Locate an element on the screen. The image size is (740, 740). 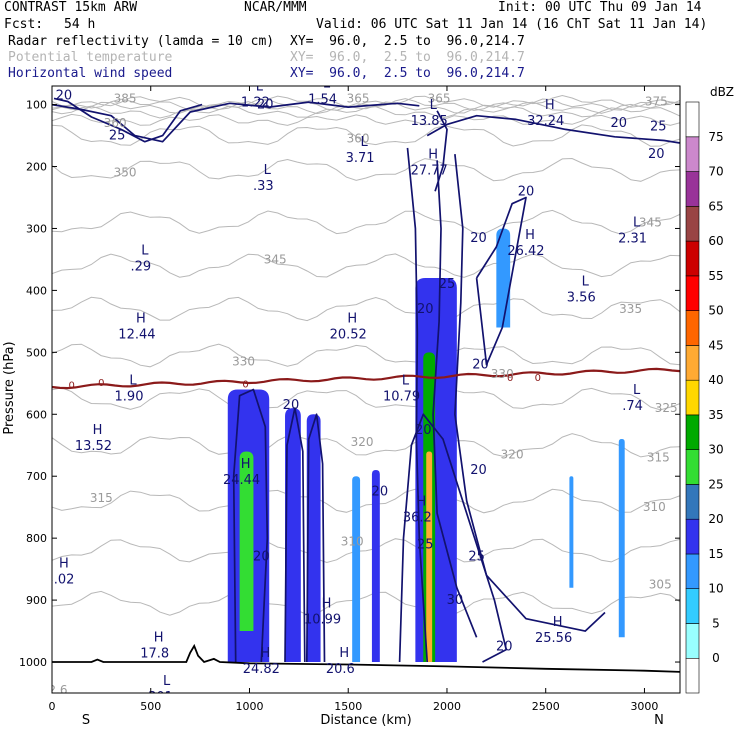
extremum-value: 20.6 is located at coordinates (340, 669).